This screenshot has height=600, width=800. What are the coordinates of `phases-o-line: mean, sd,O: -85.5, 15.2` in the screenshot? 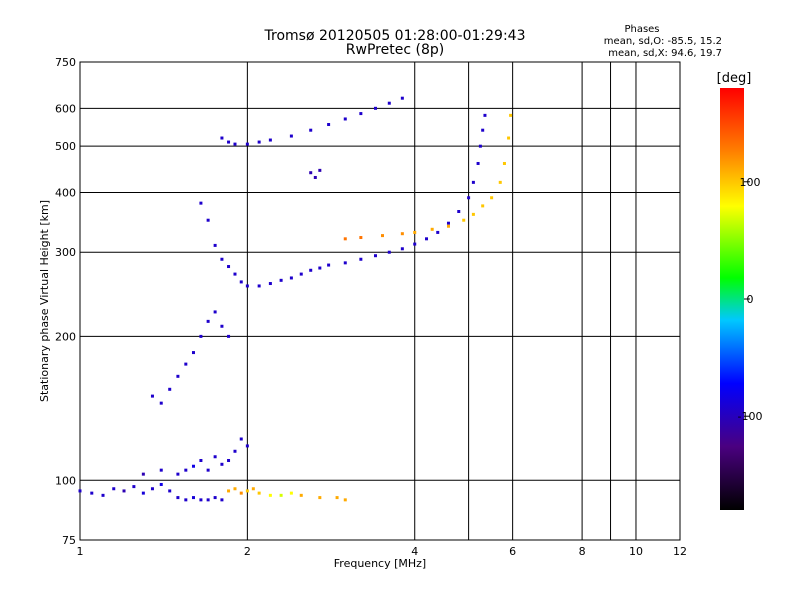 It's located at (663, 41).